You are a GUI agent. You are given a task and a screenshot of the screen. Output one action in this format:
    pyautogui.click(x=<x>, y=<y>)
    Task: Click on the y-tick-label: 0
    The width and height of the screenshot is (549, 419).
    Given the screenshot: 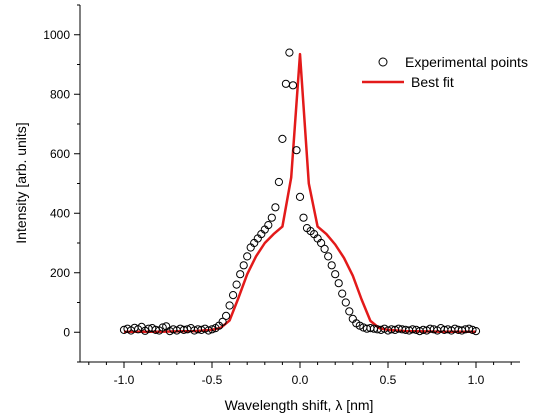 What is the action you would take?
    pyautogui.click(x=66, y=332)
    